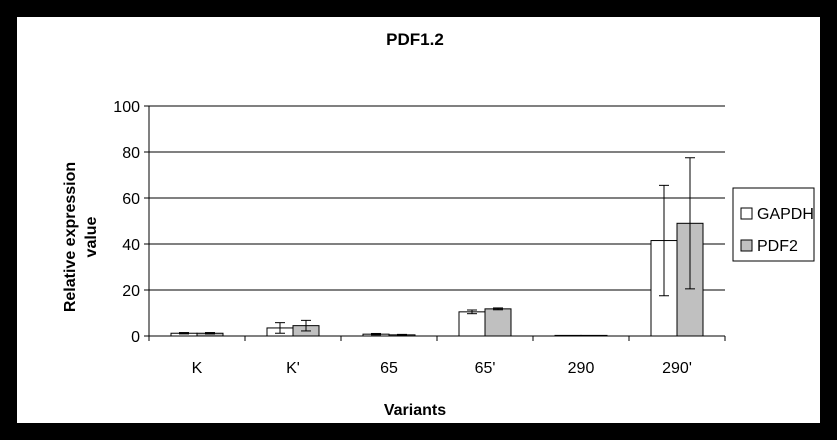 The width and height of the screenshot is (837, 440). What do you see at coordinates (131, 245) in the screenshot?
I see `y-tick-label: 40` at bounding box center [131, 245].